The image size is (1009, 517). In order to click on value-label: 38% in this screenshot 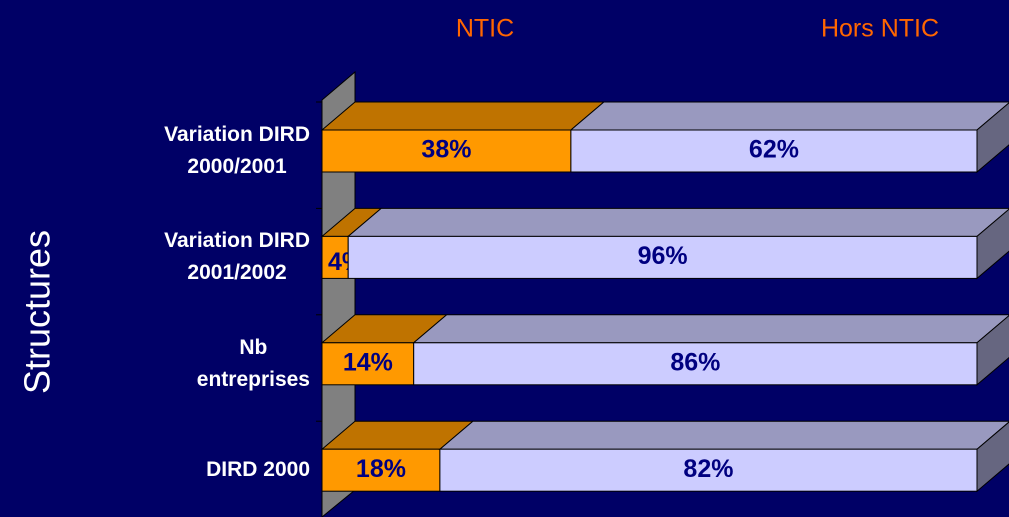, I will do `click(446, 150)`.